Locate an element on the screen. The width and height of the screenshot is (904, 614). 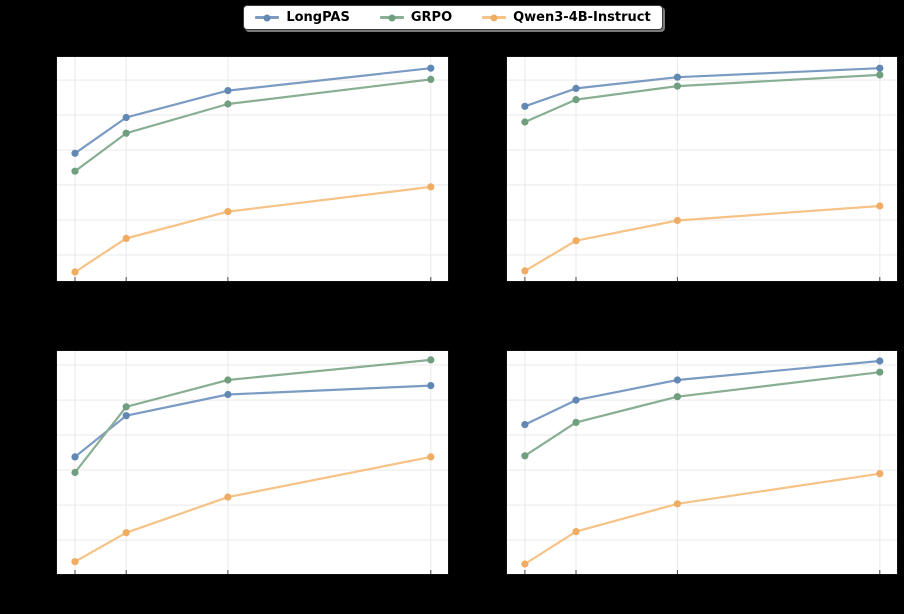
legend-item-grpo: GRPO is located at coordinates (416, 17).